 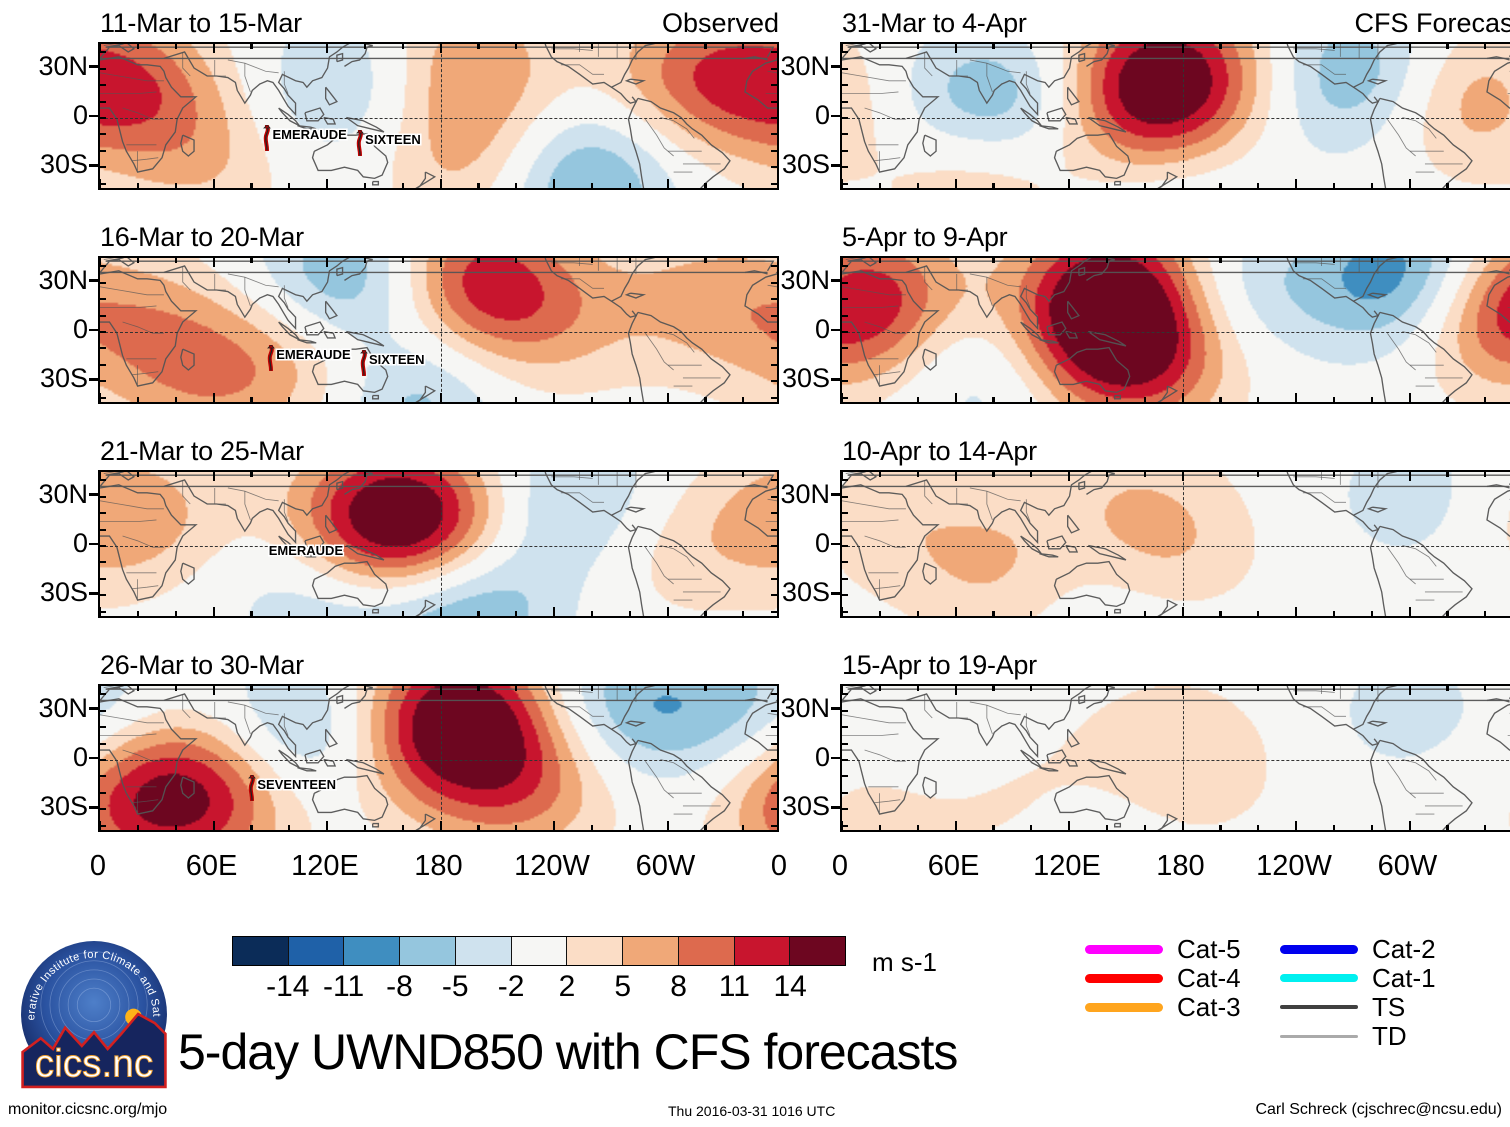 I want to click on storm-track-emeraude, so click(x=271, y=360).